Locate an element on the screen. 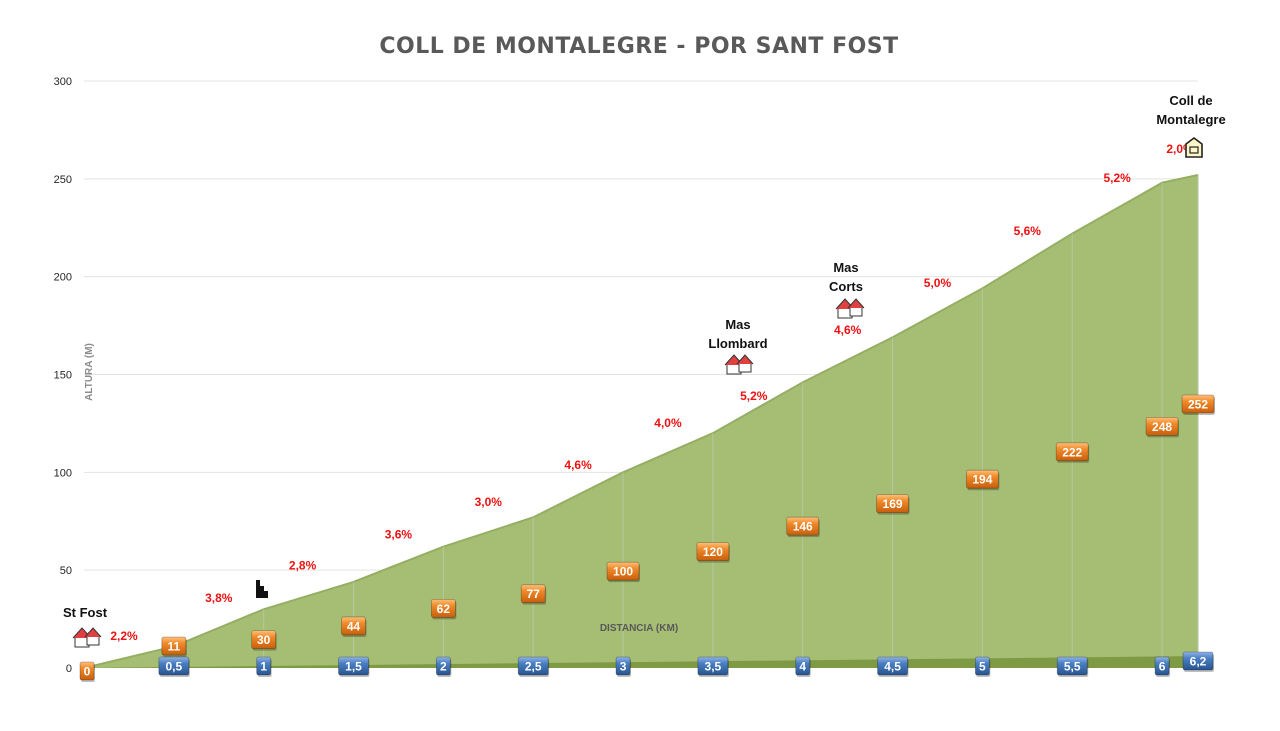  summit-icon is located at coordinates (1194, 147).